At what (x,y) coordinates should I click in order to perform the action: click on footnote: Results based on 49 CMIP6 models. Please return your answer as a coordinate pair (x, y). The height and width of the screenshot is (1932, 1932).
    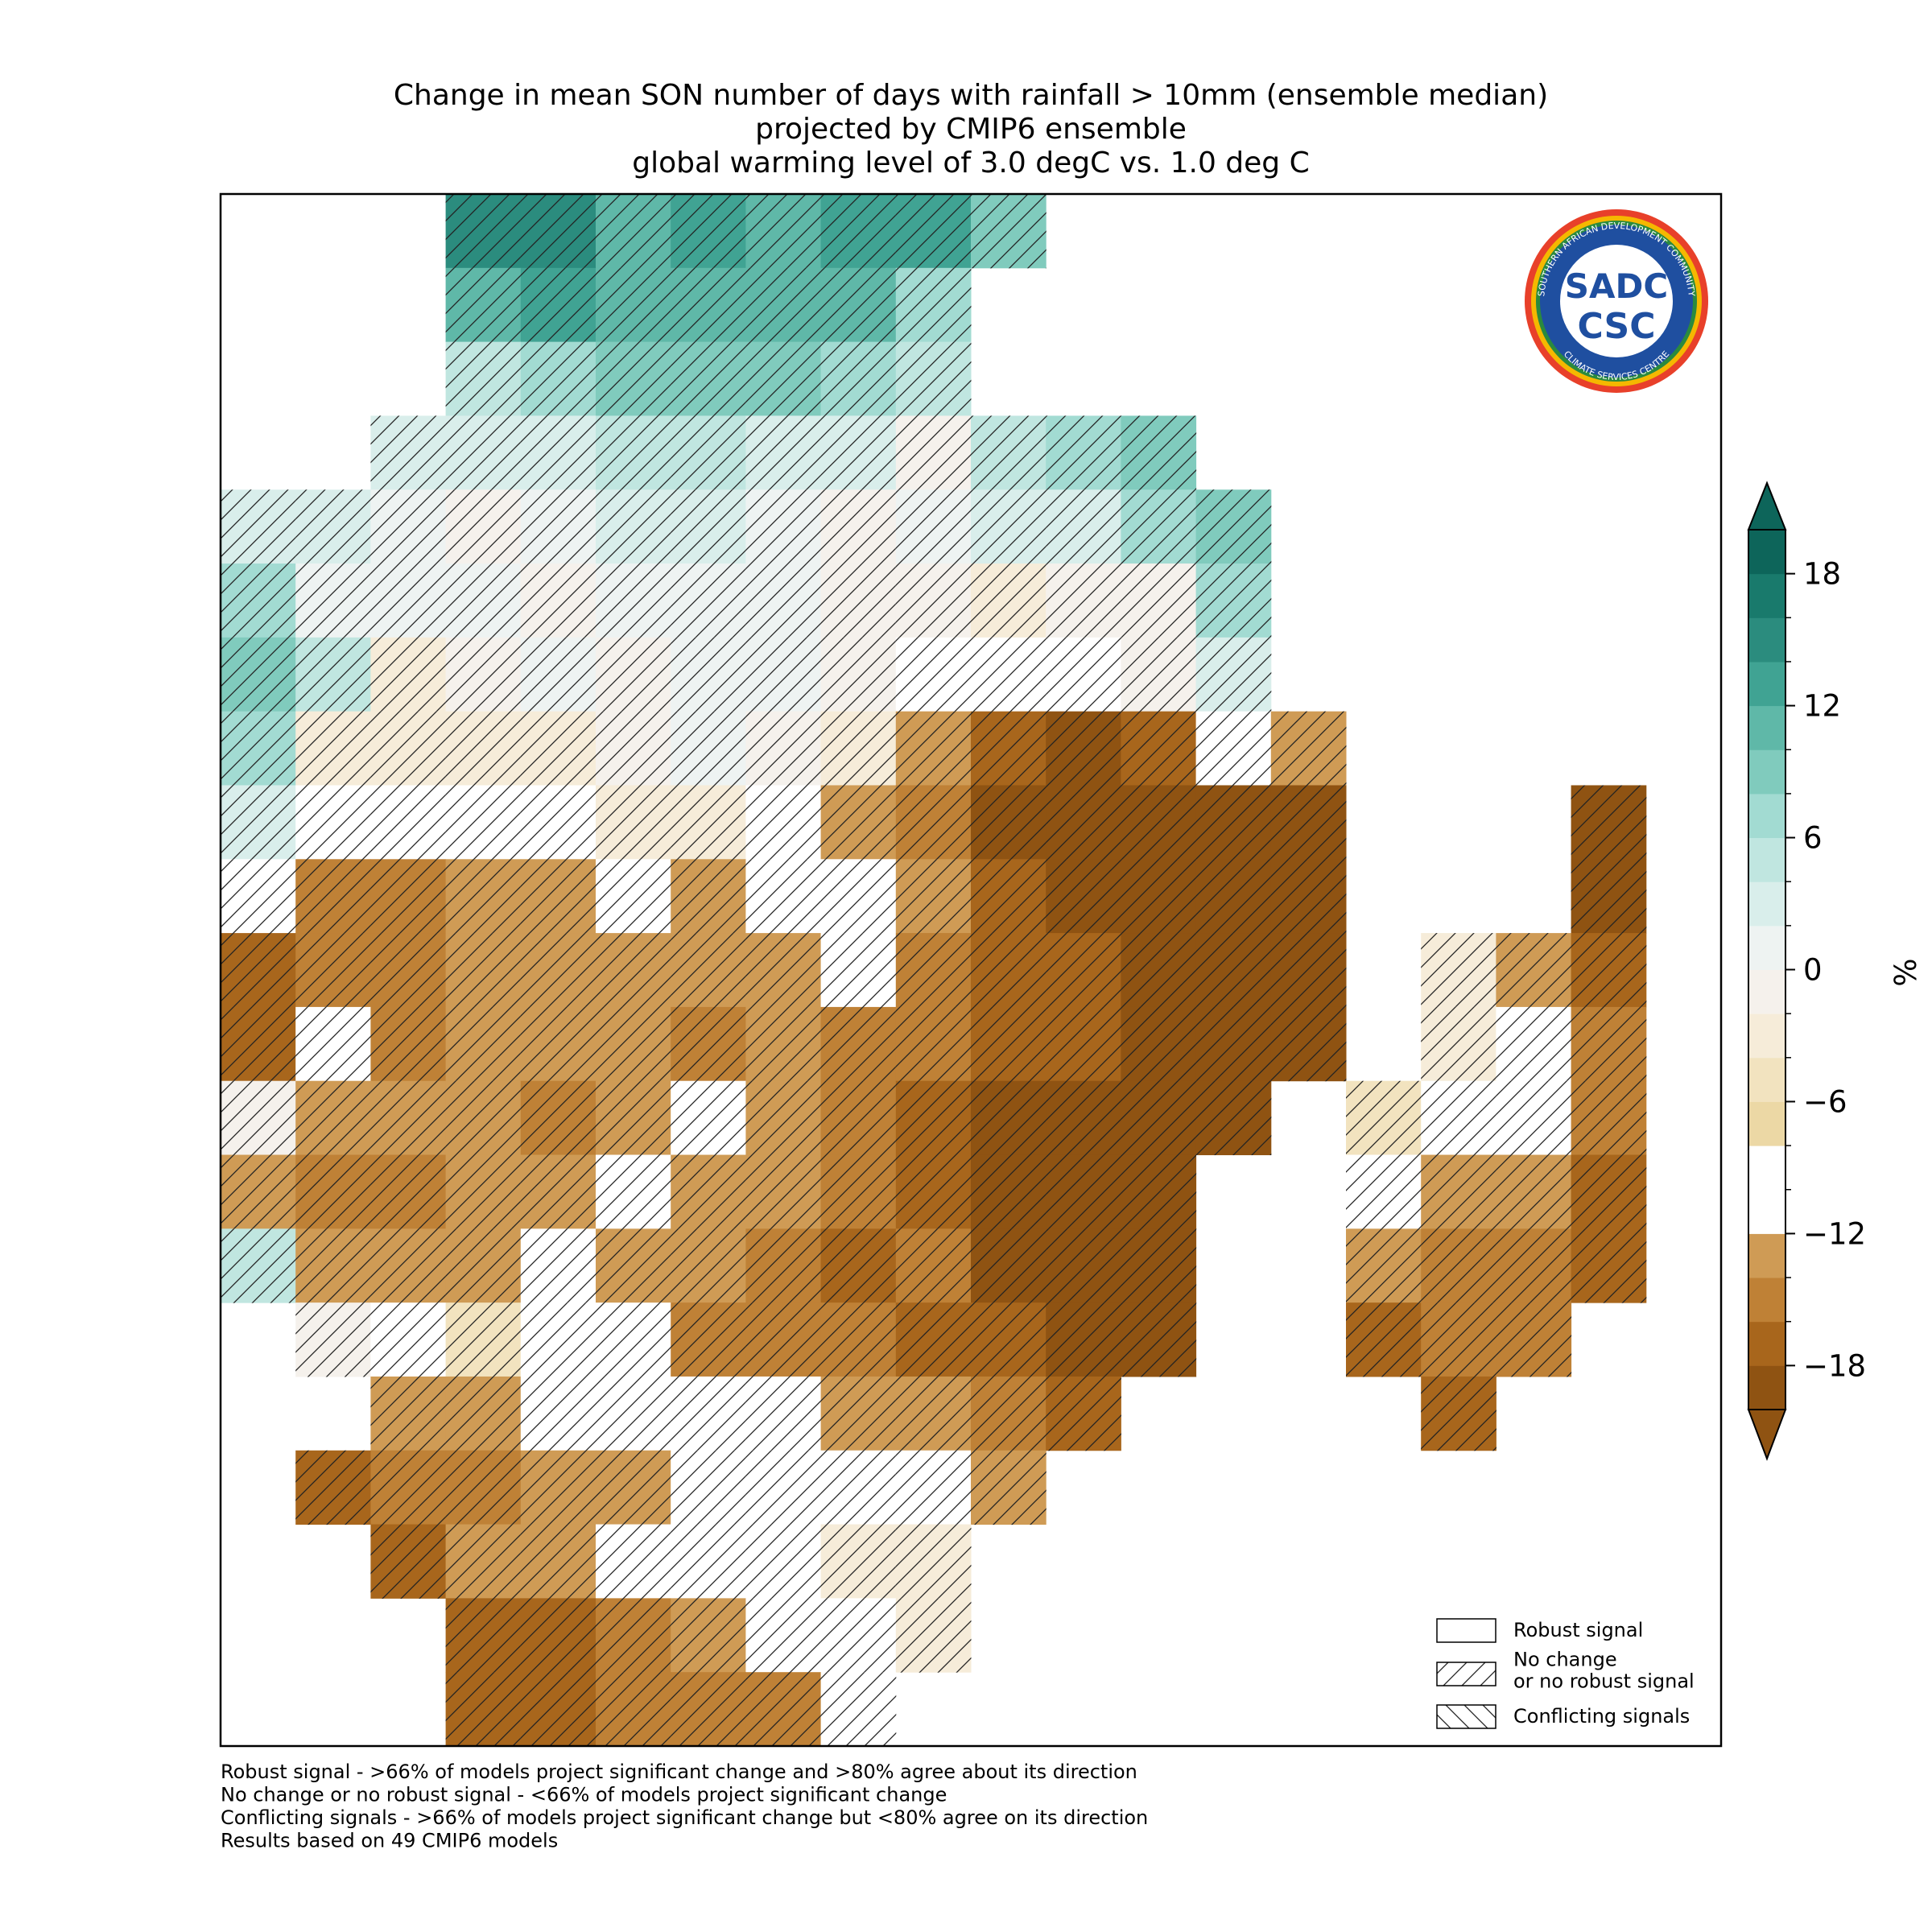
    Looking at the image, I should click on (389, 1841).